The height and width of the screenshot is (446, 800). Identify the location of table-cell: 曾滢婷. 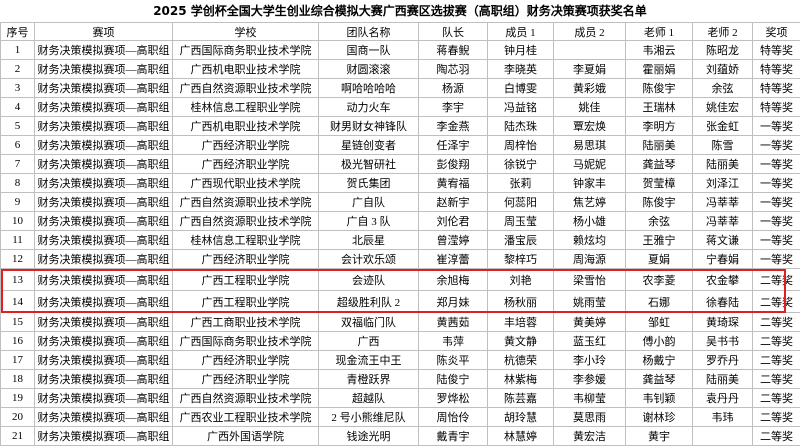
(453, 240).